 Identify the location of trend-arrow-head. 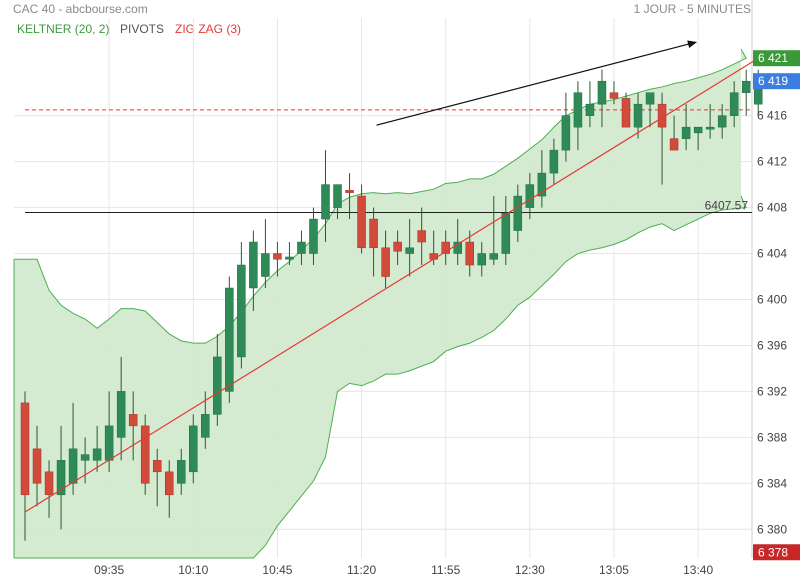
(692, 44).